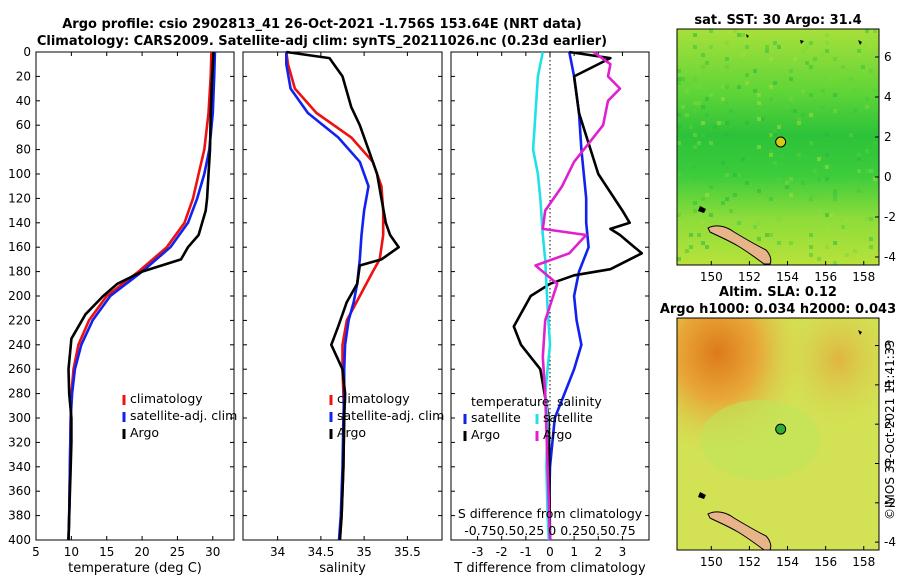  What do you see at coordinates (106, 552) in the screenshot?
I see `x-tick-label: 15` at bounding box center [106, 552].